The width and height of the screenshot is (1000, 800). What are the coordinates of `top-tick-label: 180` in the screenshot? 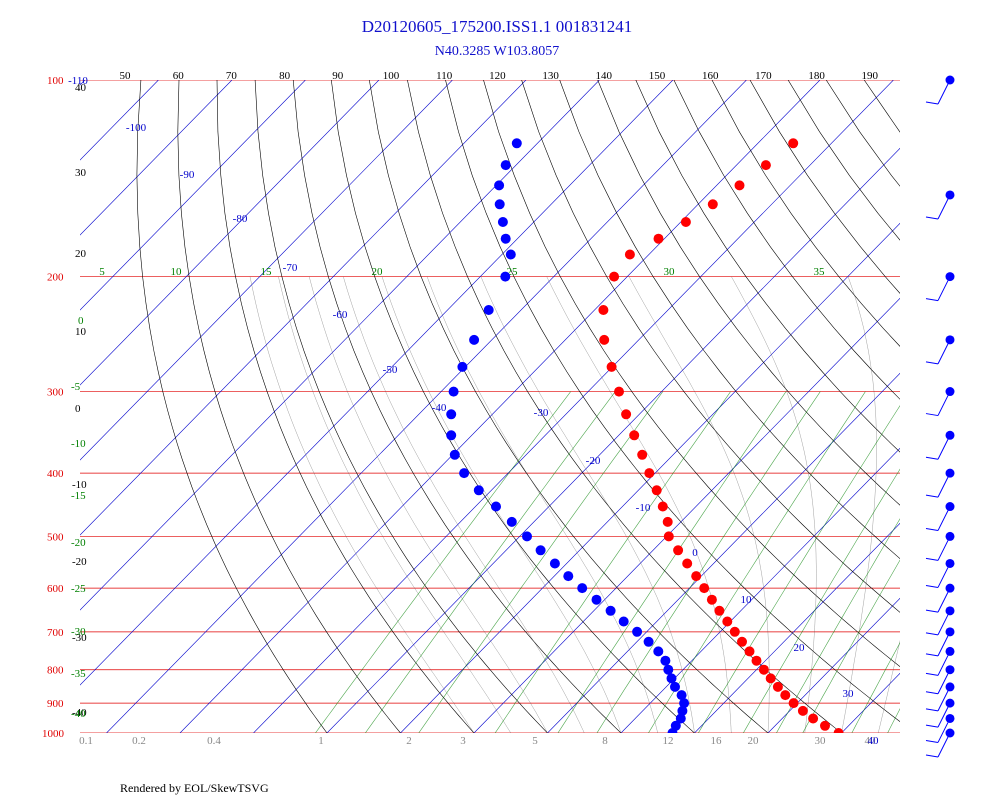 It's located at (816, 76).